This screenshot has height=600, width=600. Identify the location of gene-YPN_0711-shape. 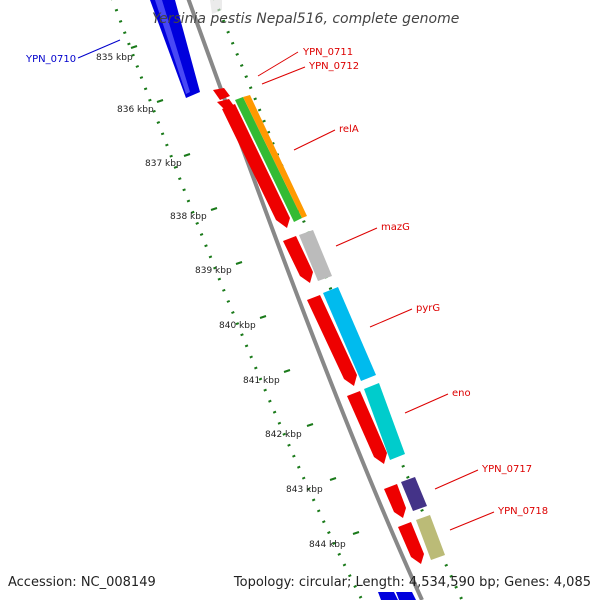
(221, 94).